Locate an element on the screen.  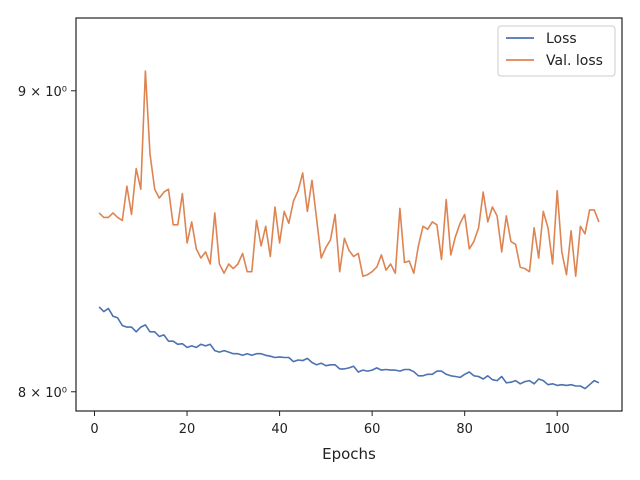
y-tick-label: 9 × 10⁰ is located at coordinates (42, 92).